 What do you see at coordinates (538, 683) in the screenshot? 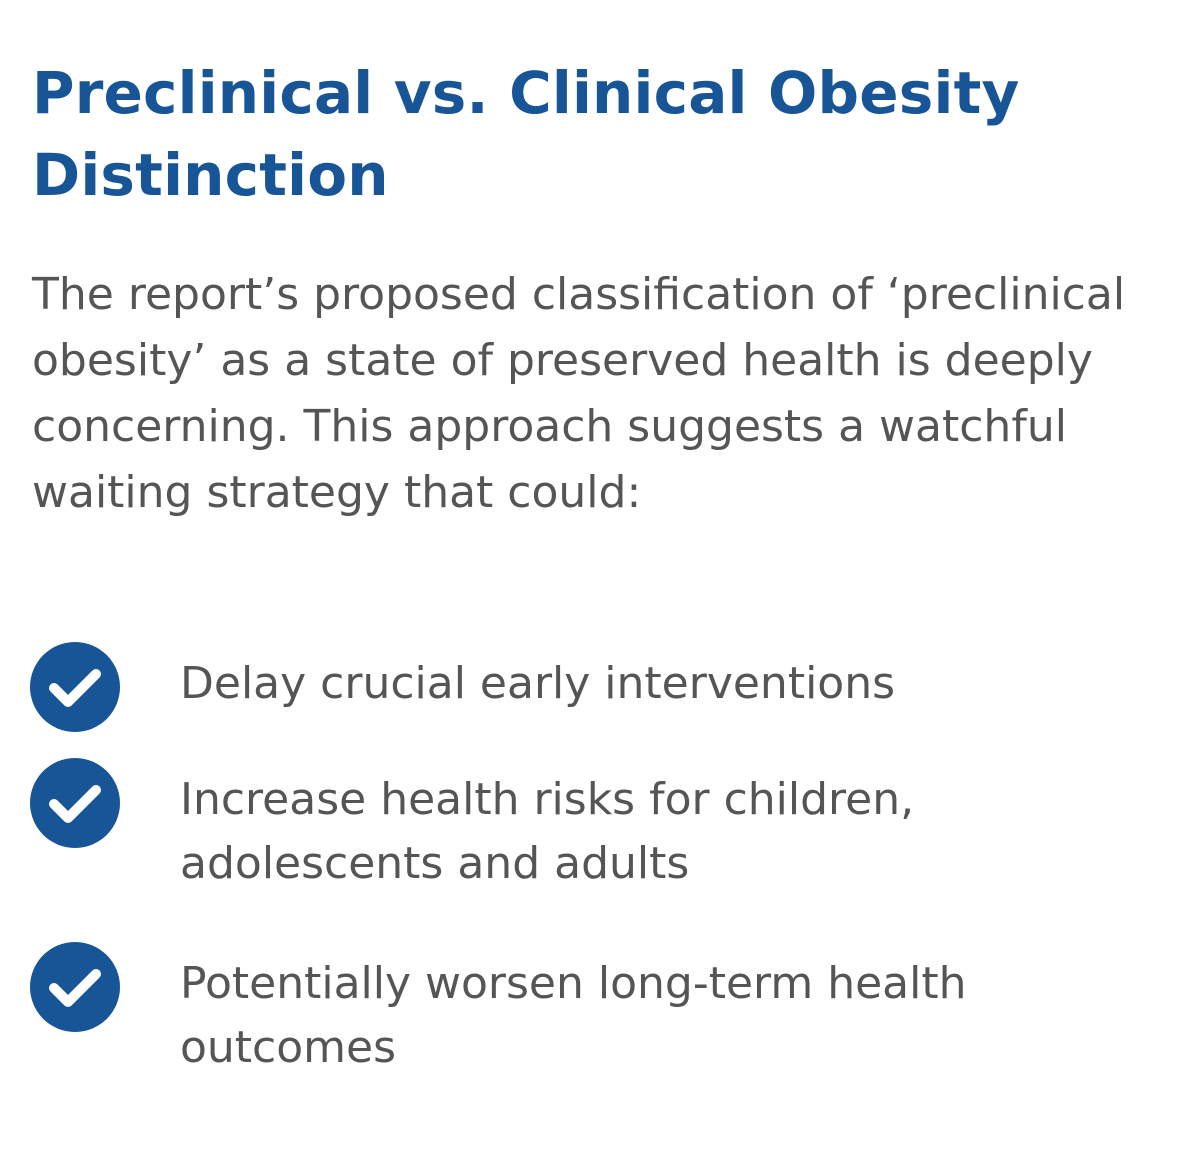
I see `list-item-text: Delay crucial early interventions` at bounding box center [538, 683].